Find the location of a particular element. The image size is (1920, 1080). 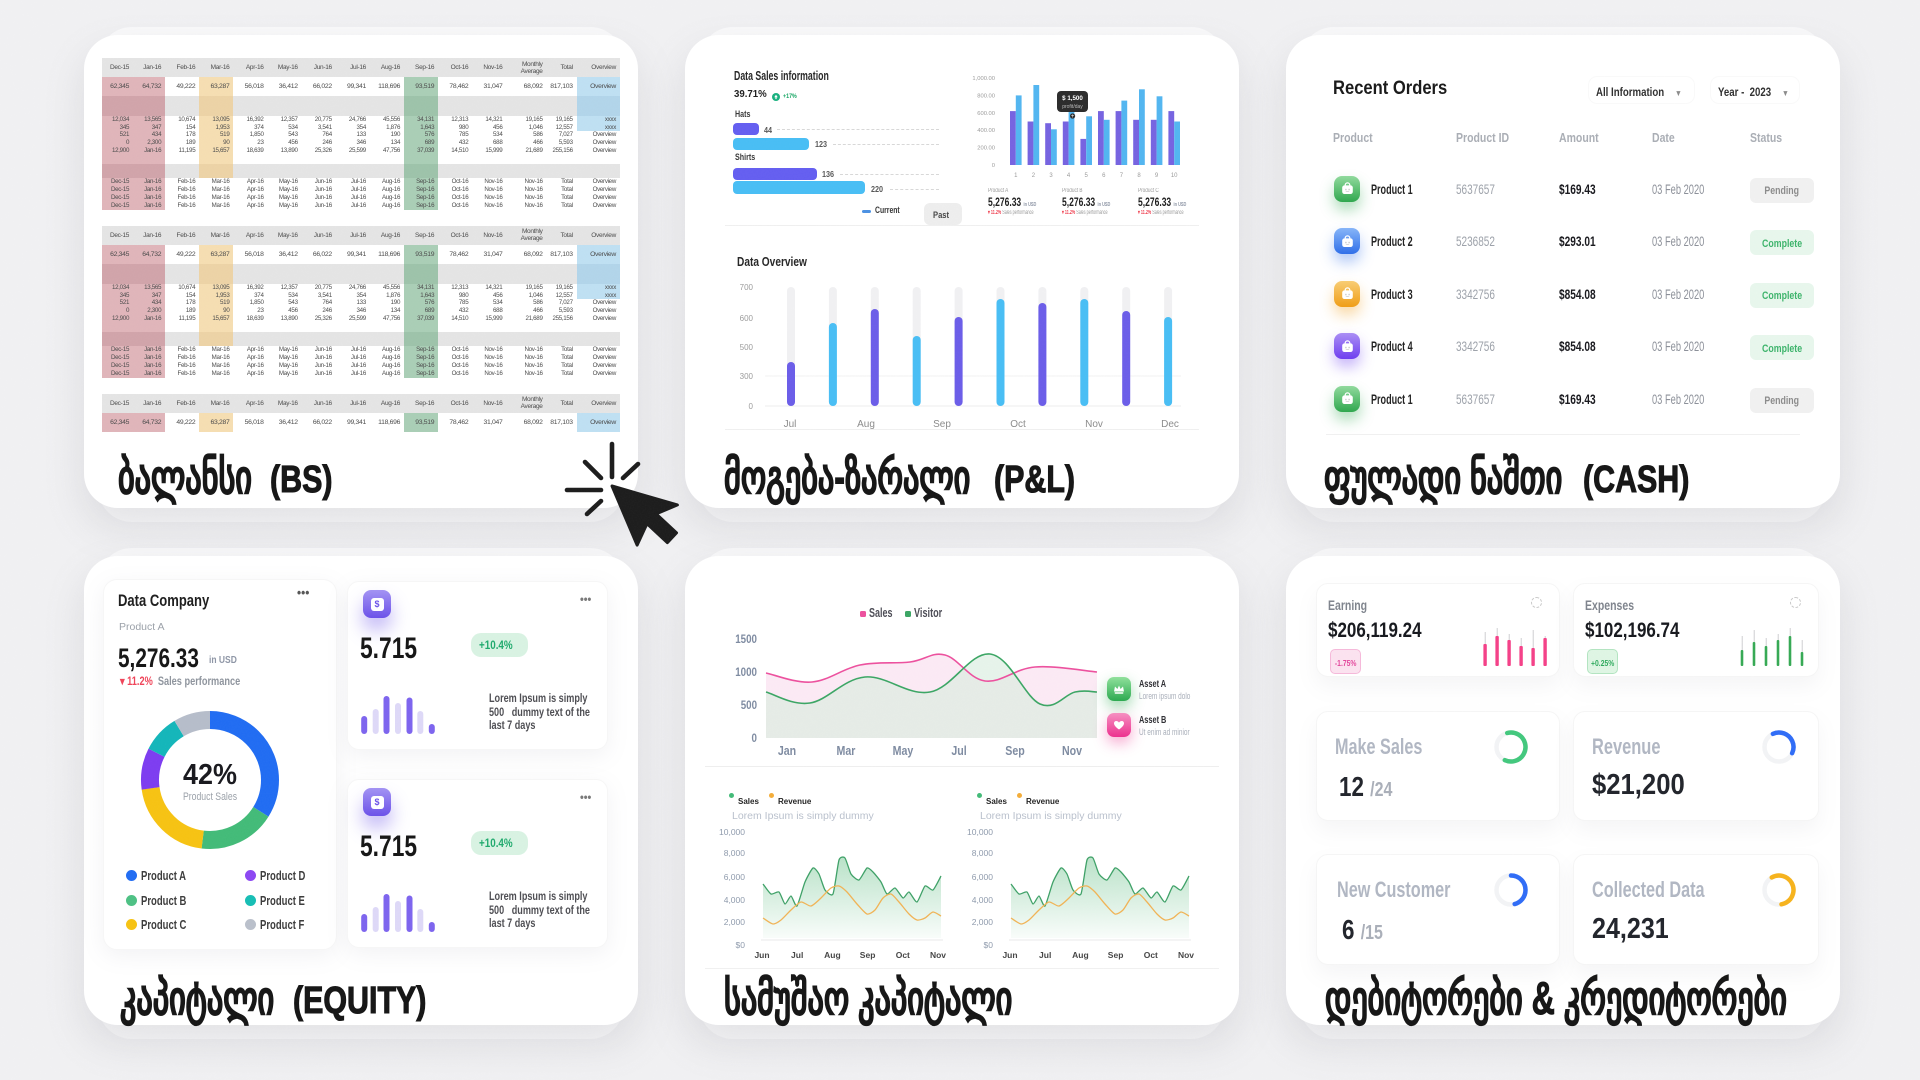

svg-text: 3 is located at coordinates (1051, 176).